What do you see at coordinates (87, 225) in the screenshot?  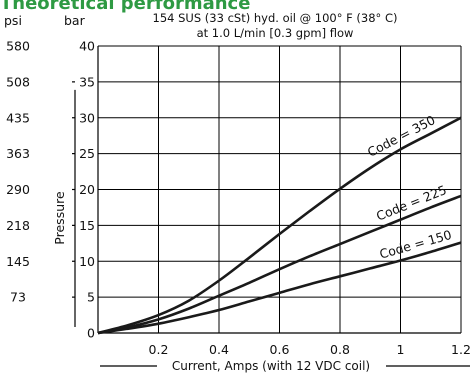 I see `y-tick-label-bar: 15` at bounding box center [87, 225].